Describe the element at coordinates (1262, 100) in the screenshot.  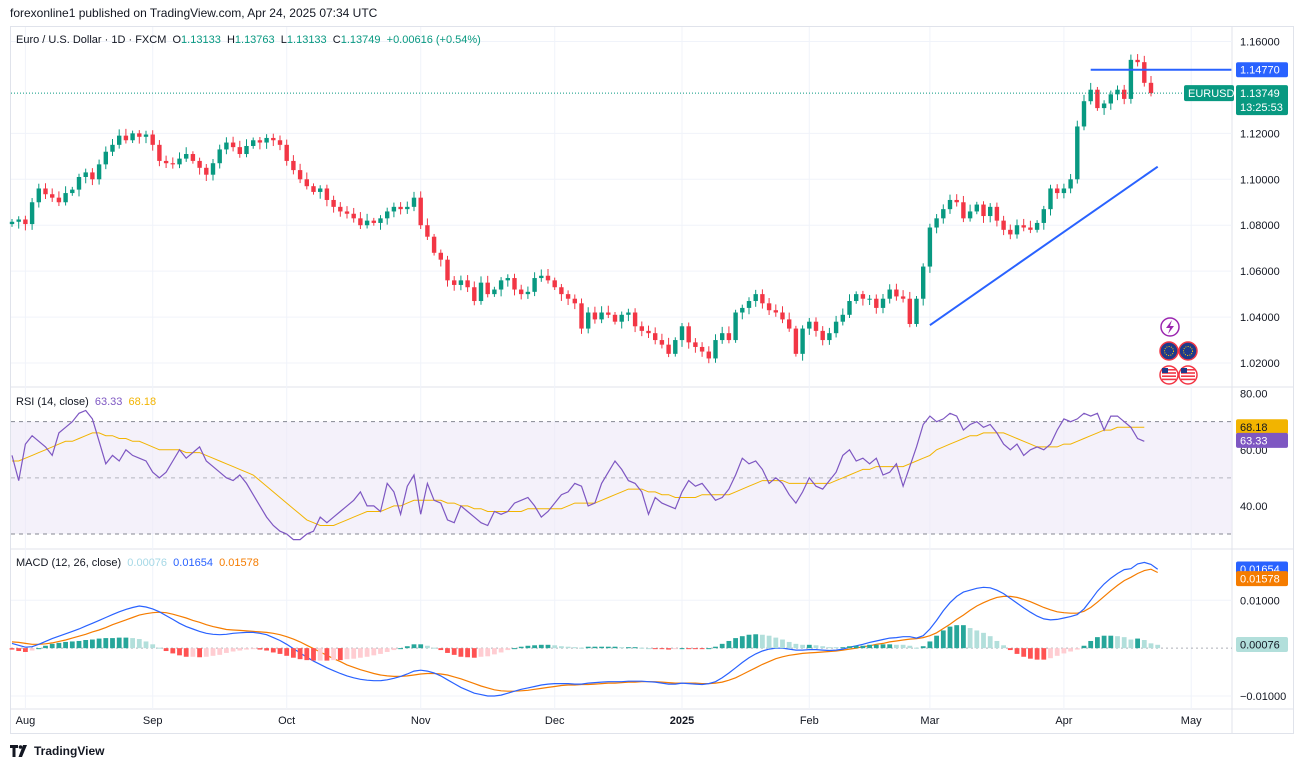
I see `last-price-tag-bg` at that location.